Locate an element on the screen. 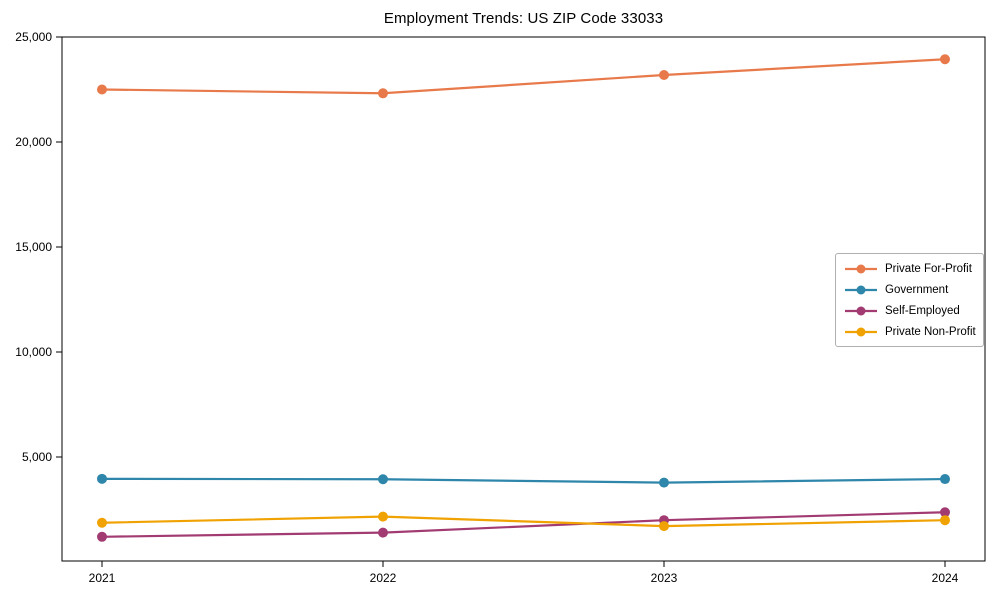  legend-item-private-non-profit: Private Non-Profit is located at coordinates (910, 331).